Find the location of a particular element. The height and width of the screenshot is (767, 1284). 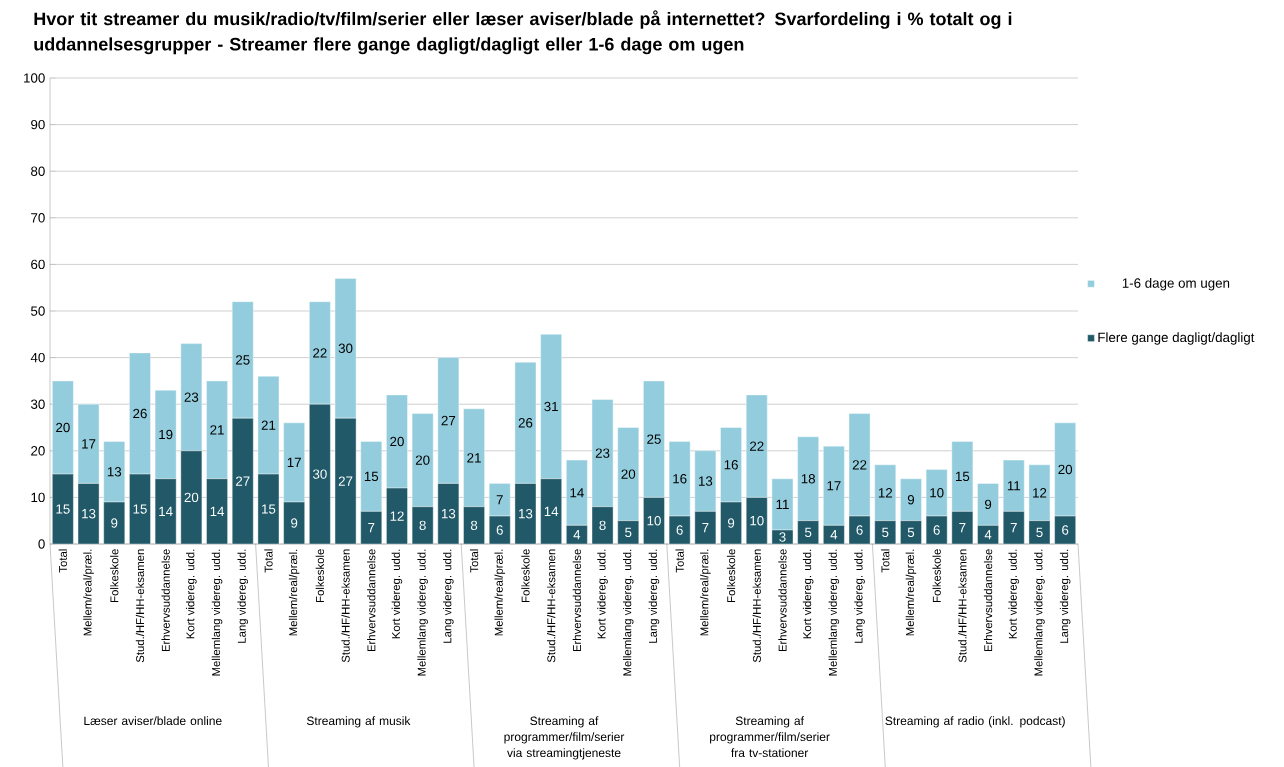

y-tick-label: 10 is located at coordinates (38, 497).